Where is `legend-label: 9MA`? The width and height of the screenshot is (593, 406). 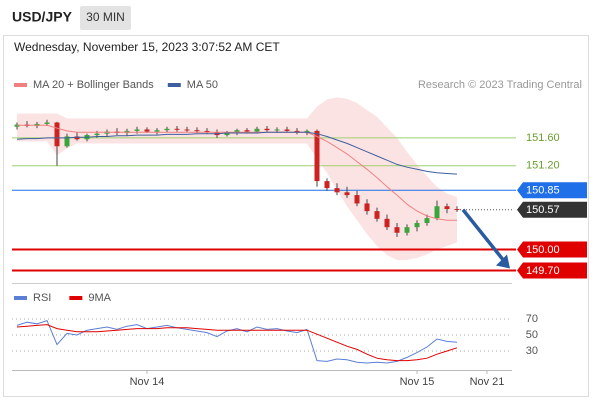
legend-label: 9MA is located at coordinates (99, 298).